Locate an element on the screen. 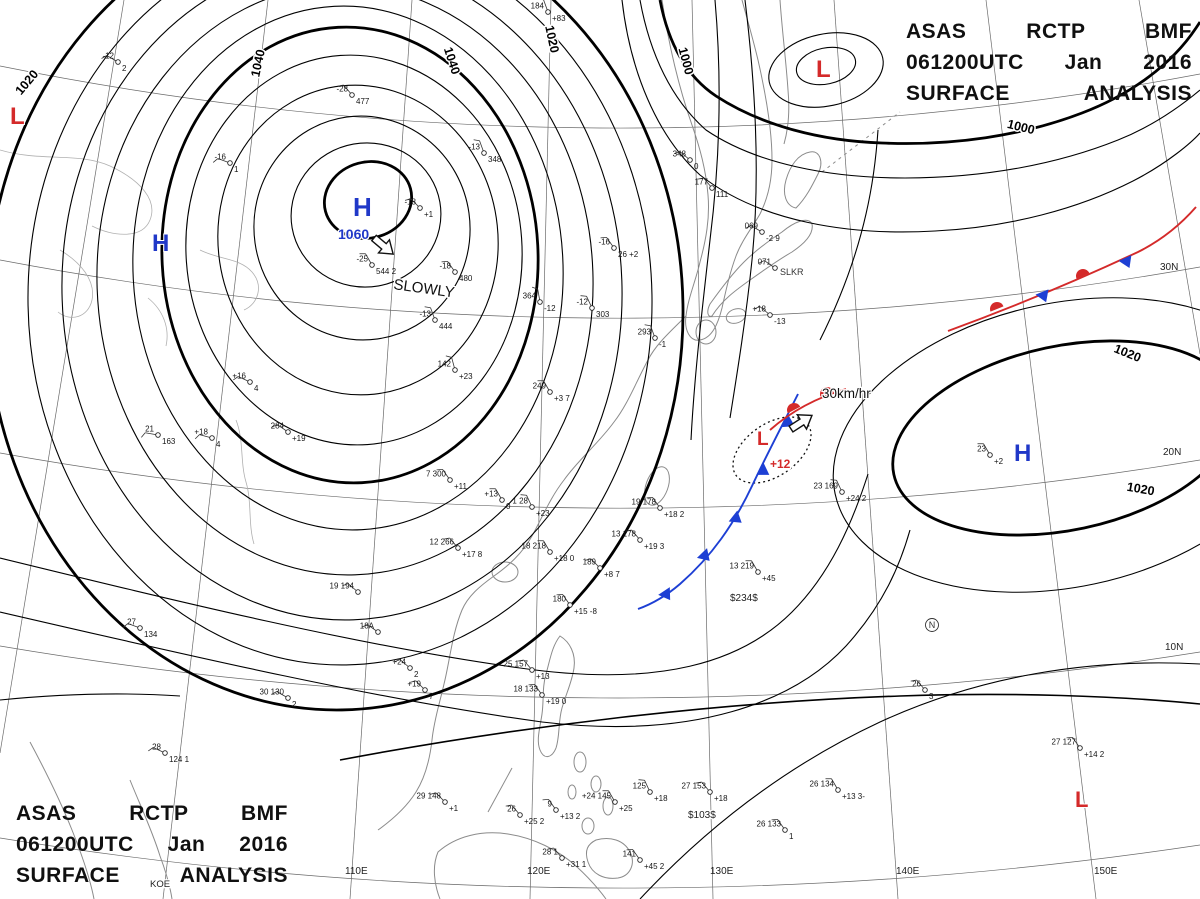 The height and width of the screenshot is (899, 1200). station-value-lower: +17 8 is located at coordinates (472, 554).